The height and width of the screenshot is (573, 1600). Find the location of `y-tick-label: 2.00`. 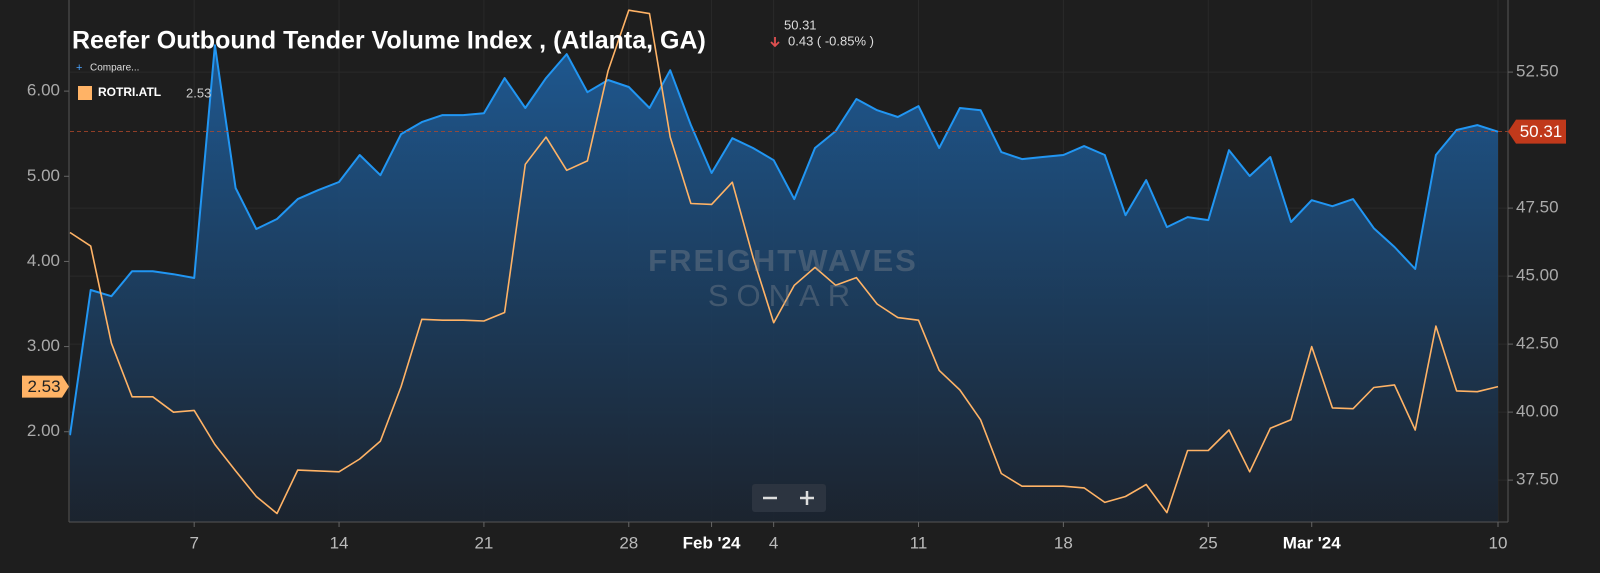

y-tick-label: 2.00 is located at coordinates (43, 430).